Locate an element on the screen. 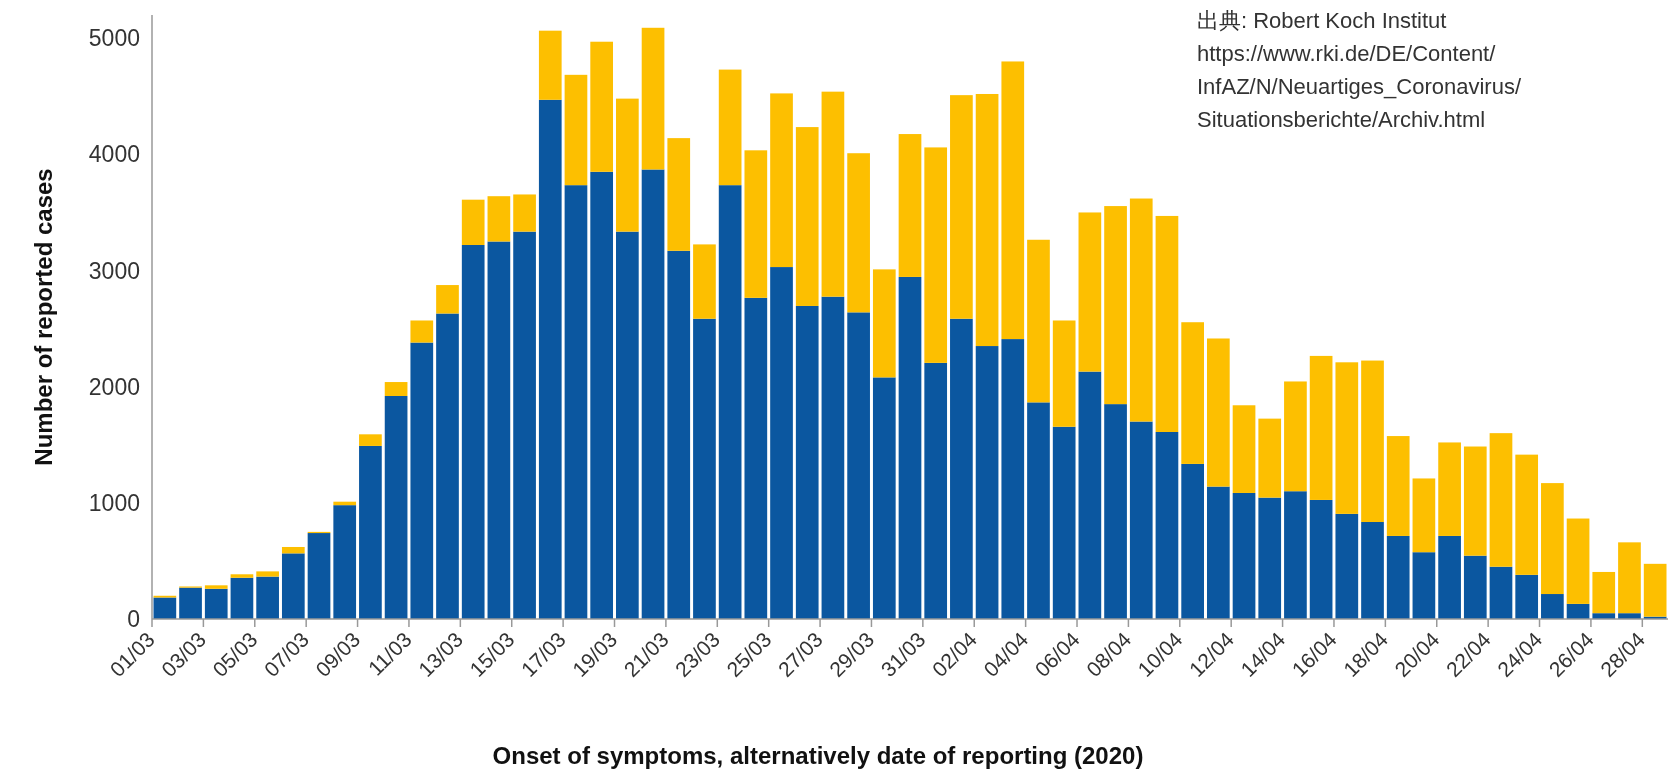 Image resolution: width=1677 pixels, height=775 pixels. y-tick-label: 1000 is located at coordinates (114, 502).